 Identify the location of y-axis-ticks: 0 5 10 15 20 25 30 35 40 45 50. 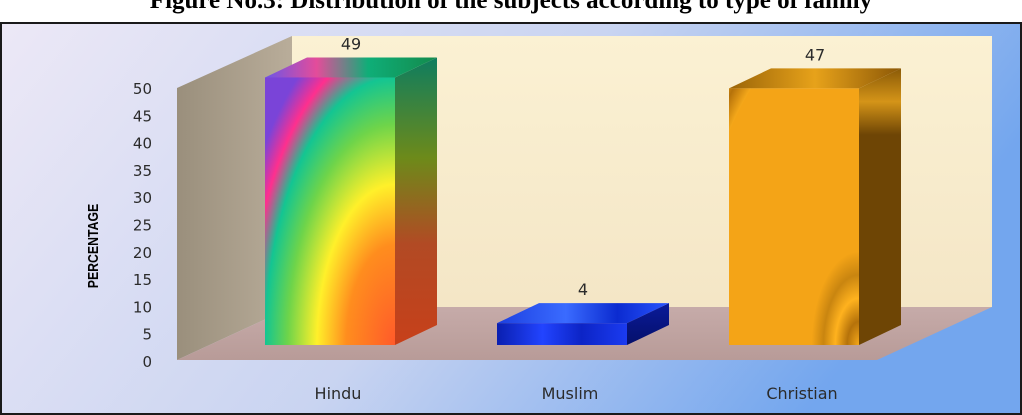
(142, 225).